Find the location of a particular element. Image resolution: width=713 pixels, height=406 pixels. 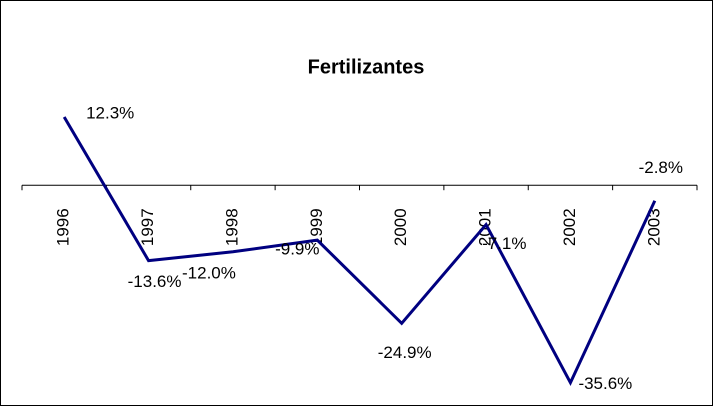

data-label: -2.8% is located at coordinates (661, 167).